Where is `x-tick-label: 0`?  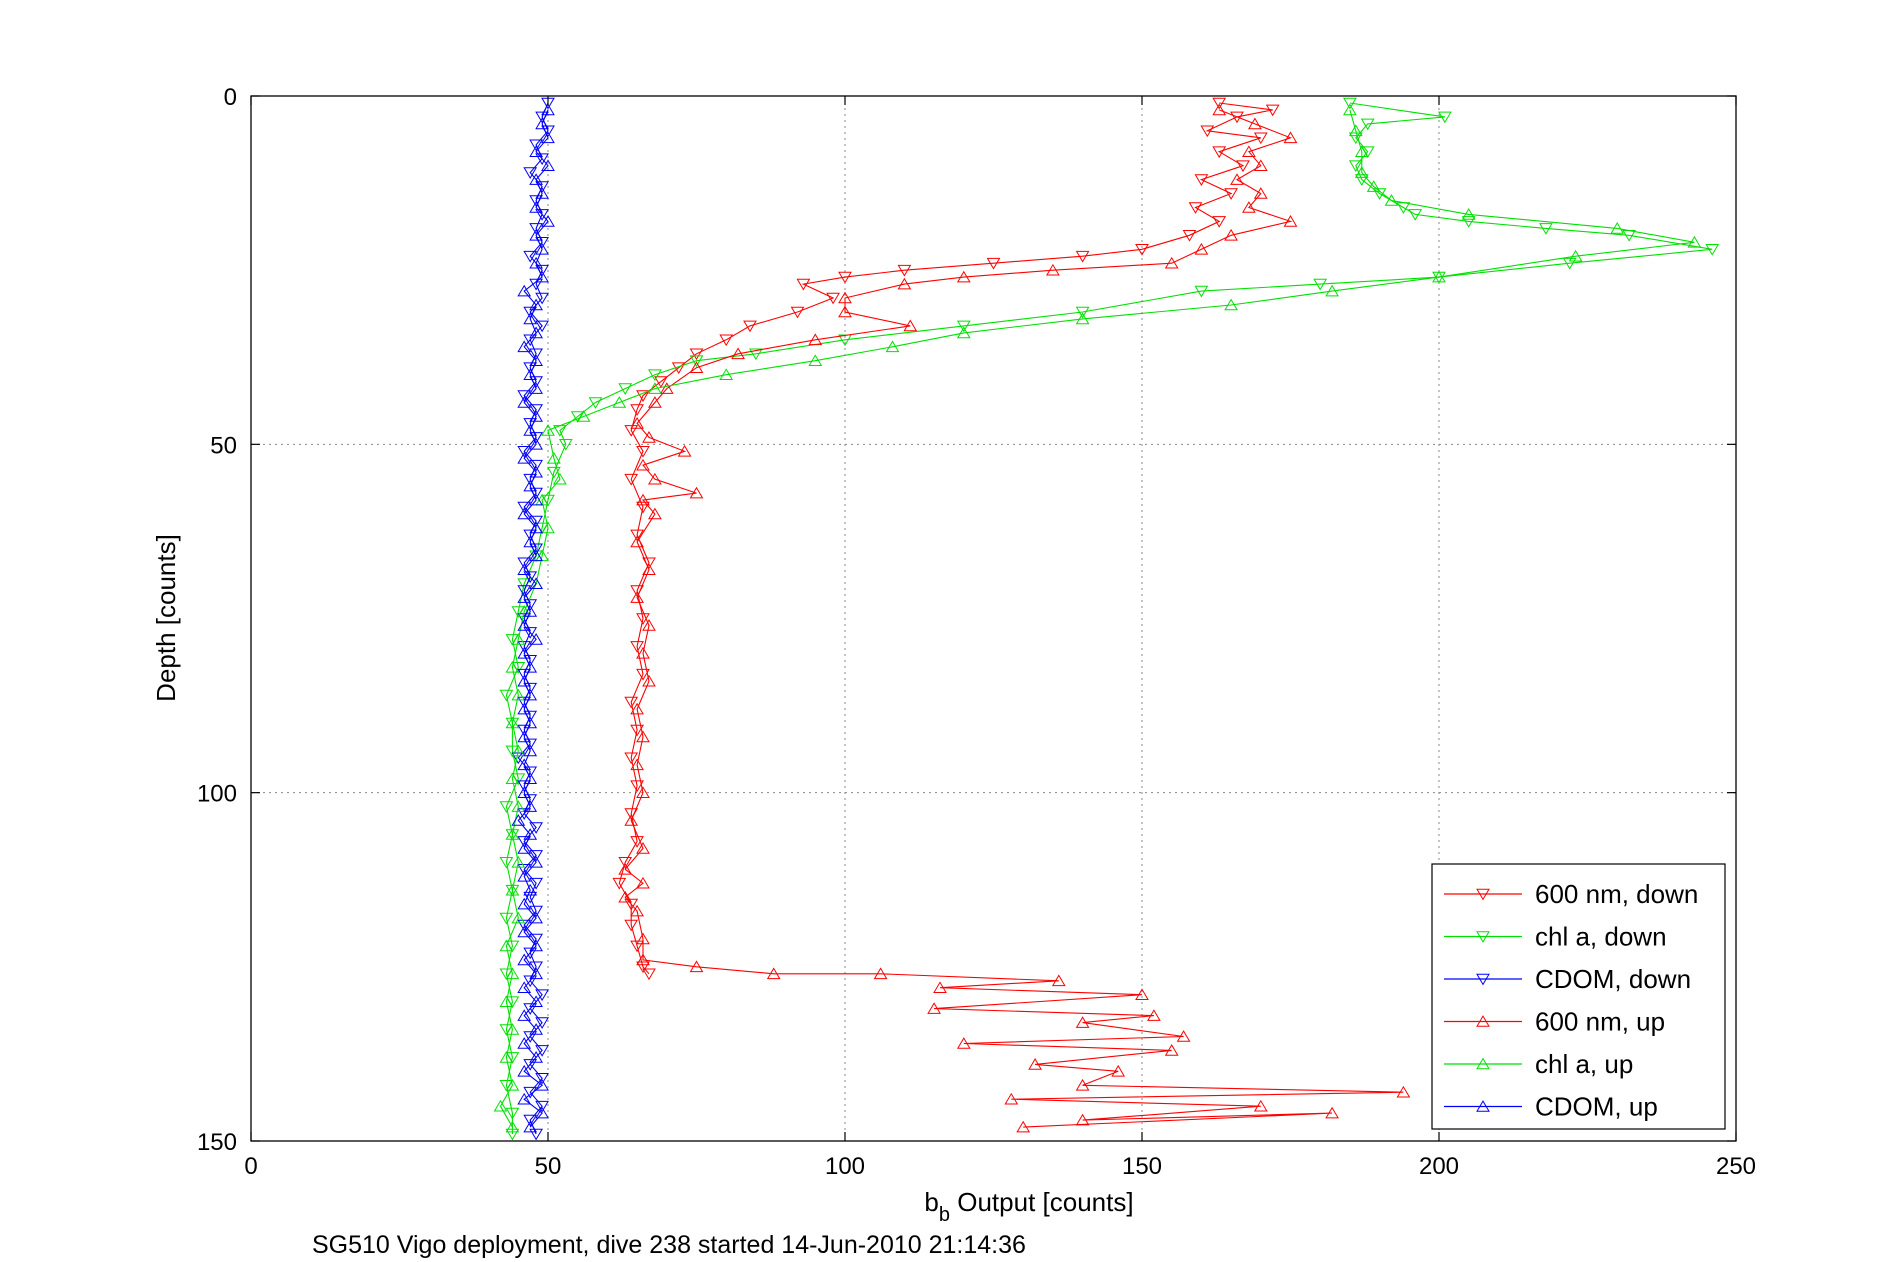 x-tick-label: 0 is located at coordinates (250, 1166).